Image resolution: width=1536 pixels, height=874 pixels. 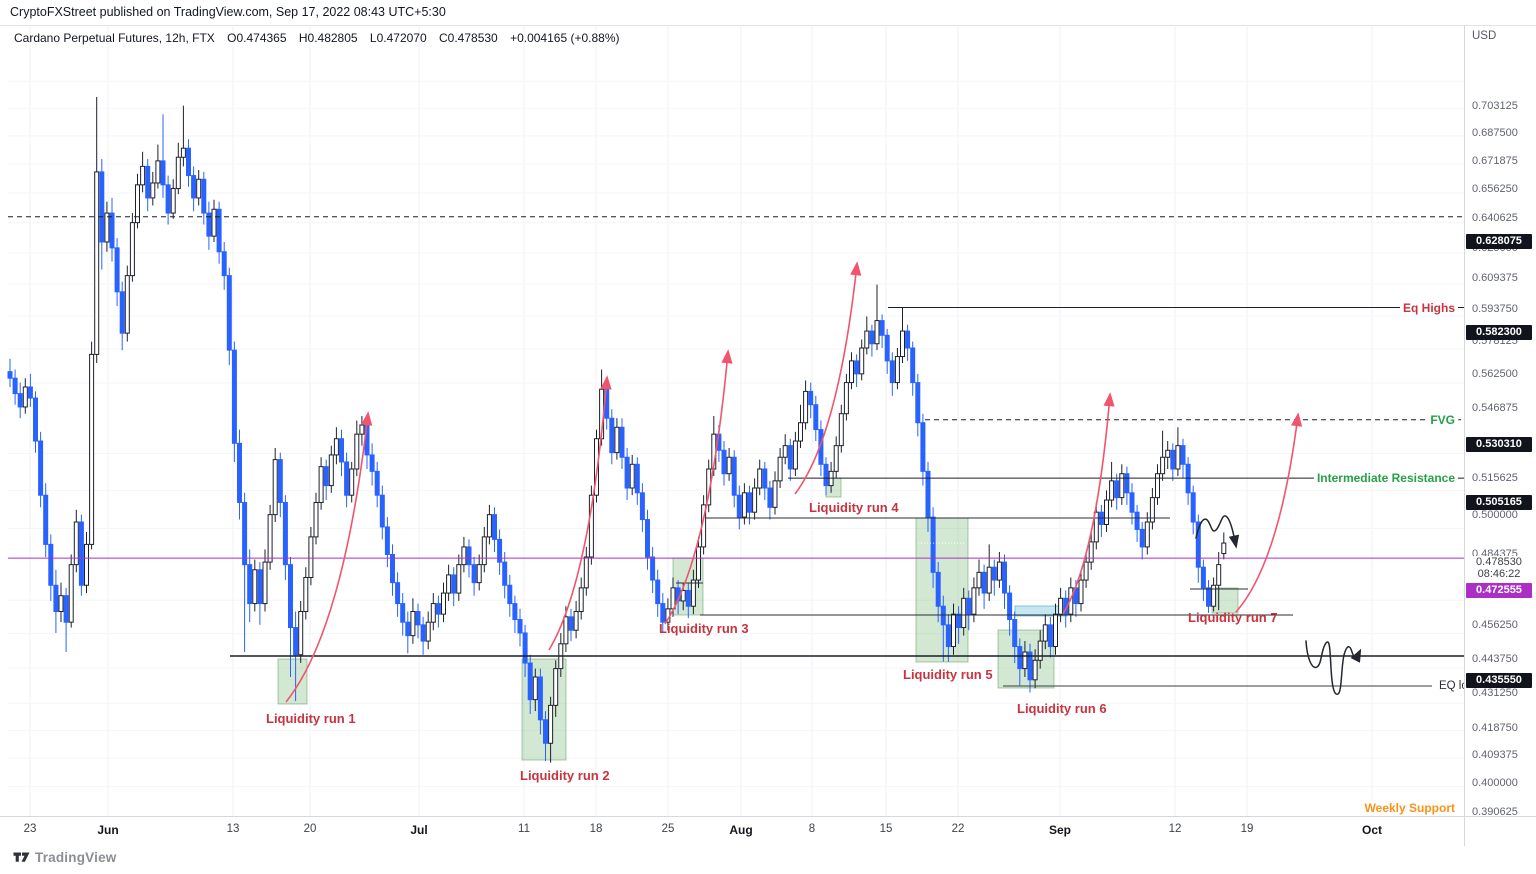 I want to click on time-tick-12: 12, so click(x=1175, y=829).